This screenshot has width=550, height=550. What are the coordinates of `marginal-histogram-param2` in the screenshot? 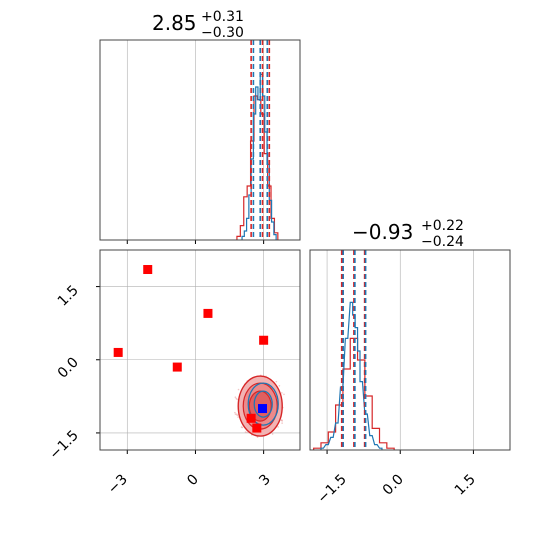 It's located at (410, 351).